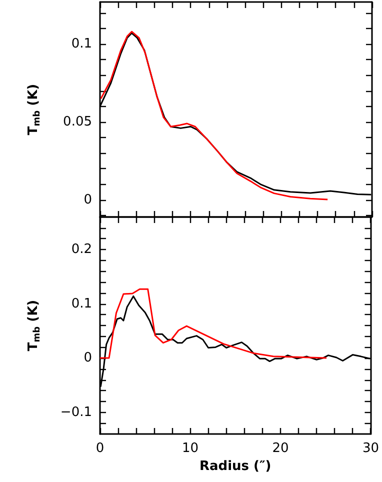 This screenshot has height=482, width=382. What do you see at coordinates (100, 448) in the screenshot?
I see `x-tick-label: 0` at bounding box center [100, 448].